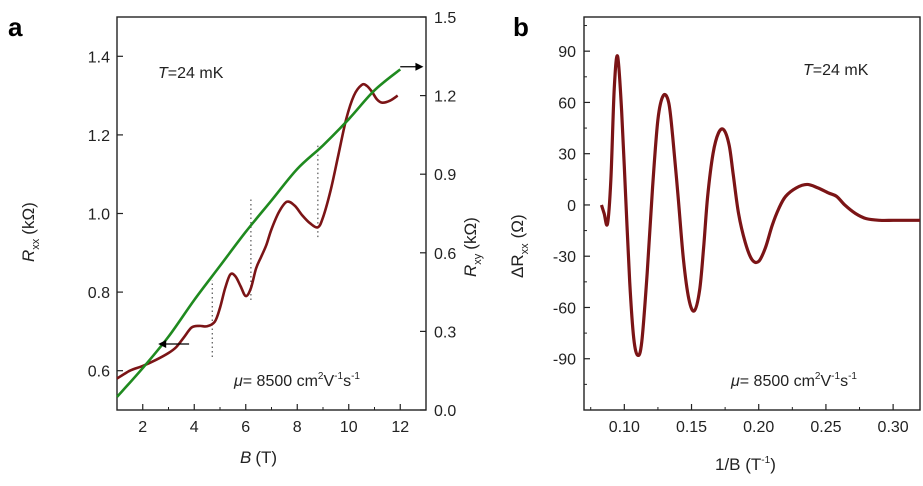  I want to click on panel-b-x-tick-label: 0.15, so click(691, 427).